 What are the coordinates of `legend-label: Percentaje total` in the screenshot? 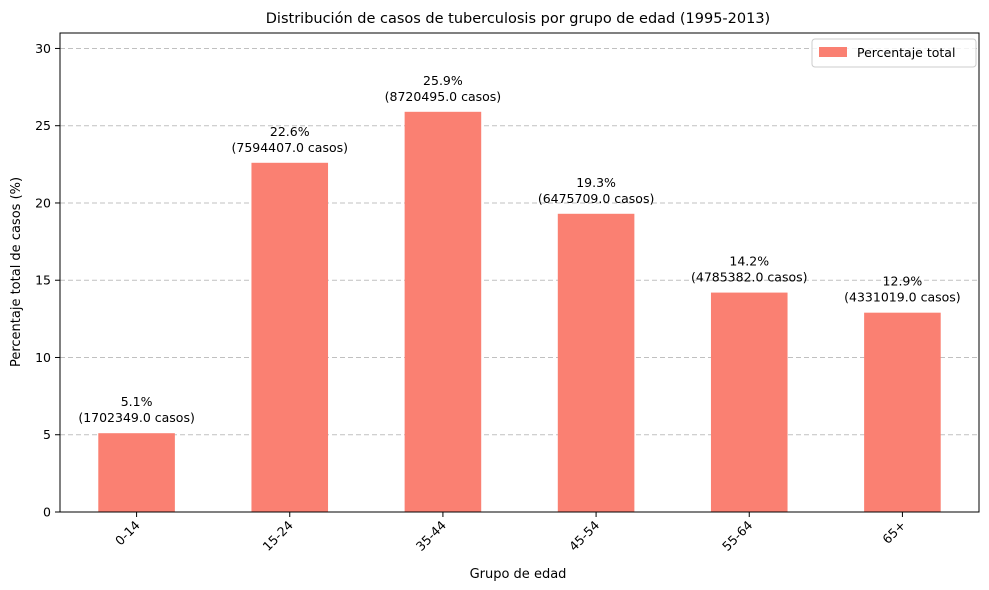 It's located at (906, 52).